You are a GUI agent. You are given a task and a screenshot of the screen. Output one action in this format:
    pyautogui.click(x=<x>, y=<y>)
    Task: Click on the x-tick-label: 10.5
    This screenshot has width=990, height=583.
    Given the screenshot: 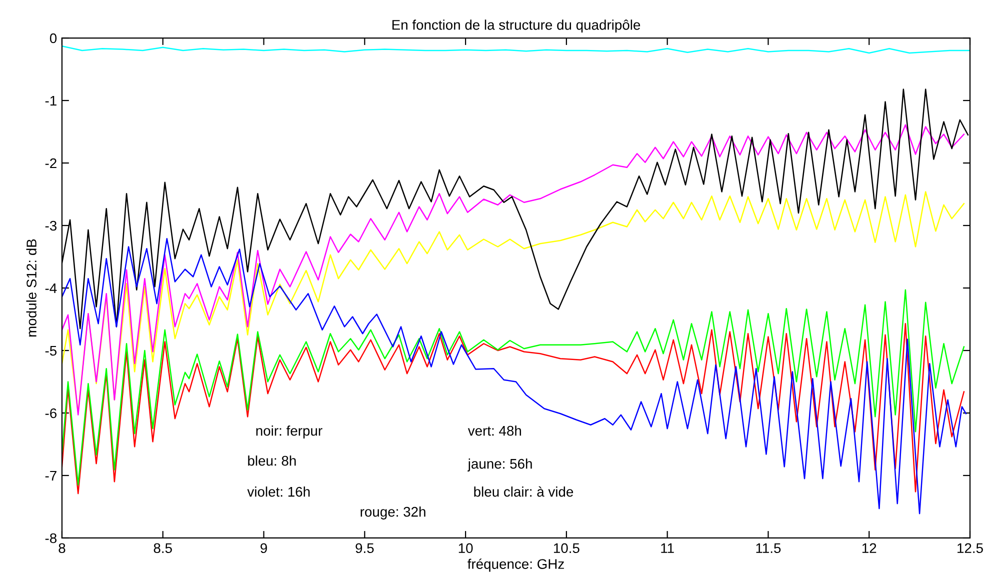 What is the action you would take?
    pyautogui.click(x=567, y=548)
    